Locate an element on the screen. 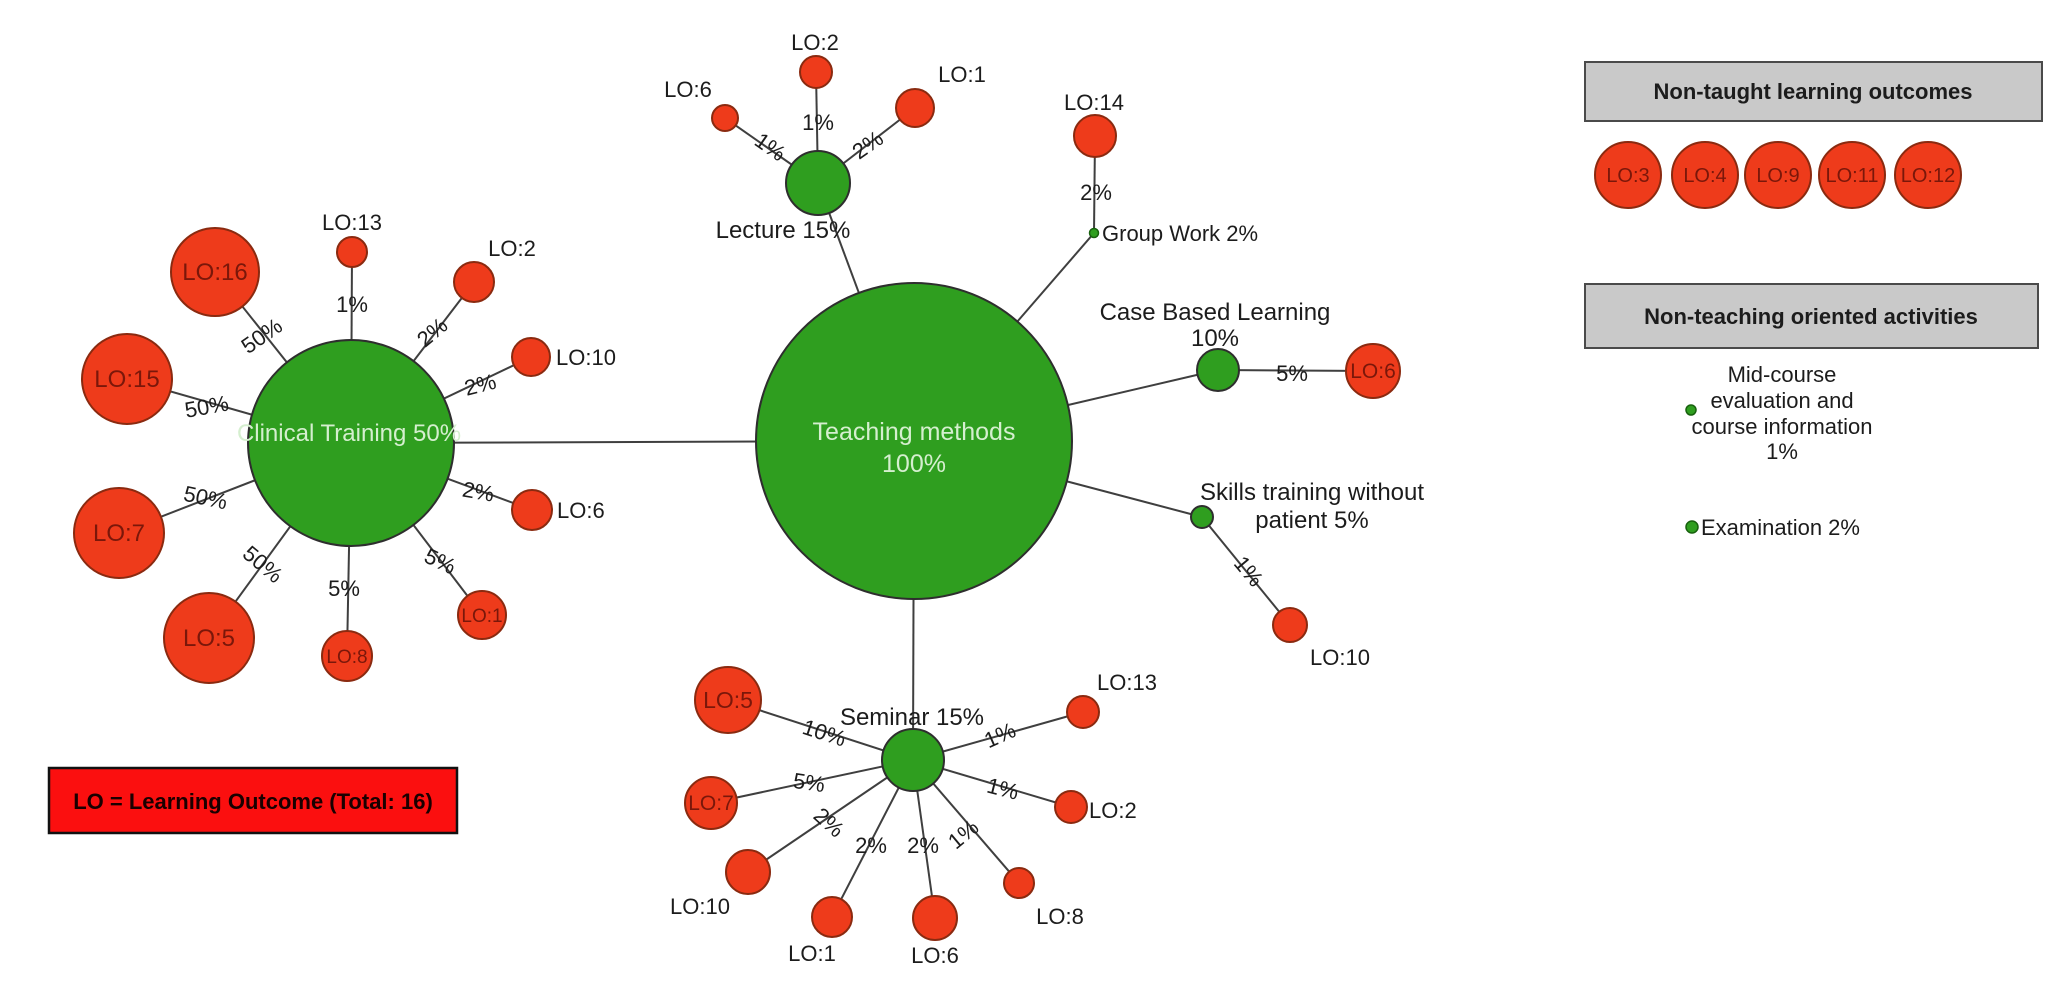 This screenshot has height=1006, width=2059. lecture-label: Lecture 15% is located at coordinates (783, 230).